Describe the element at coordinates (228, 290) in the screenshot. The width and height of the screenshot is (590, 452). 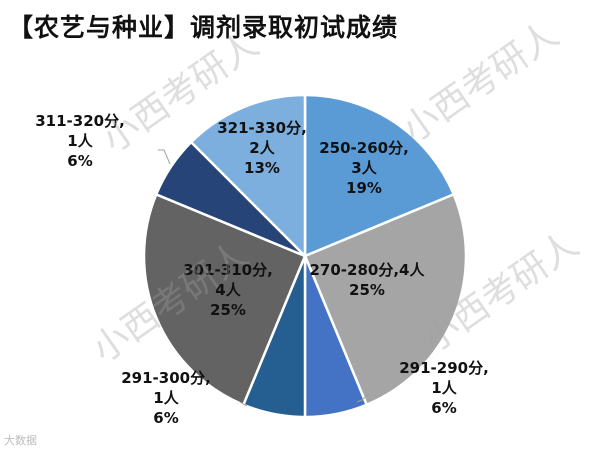
I see `slice-label: 301-310分, 4人 25%` at that location.